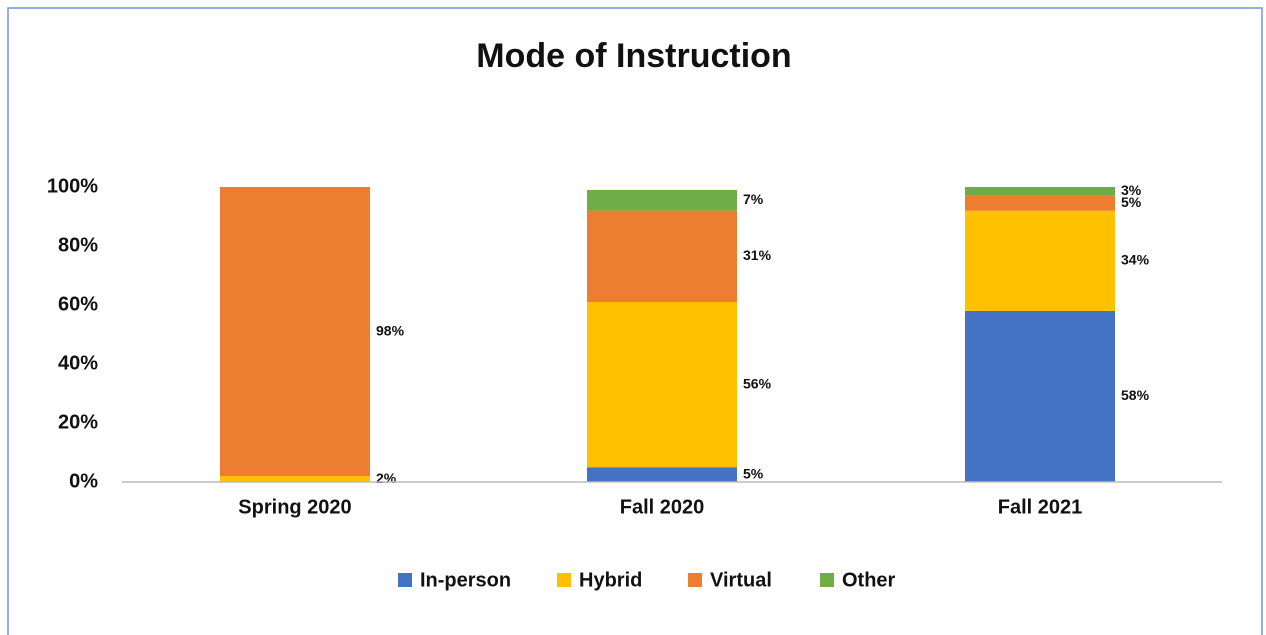 The image size is (1266, 635). I want to click on data-label: 58%, so click(1135, 395).